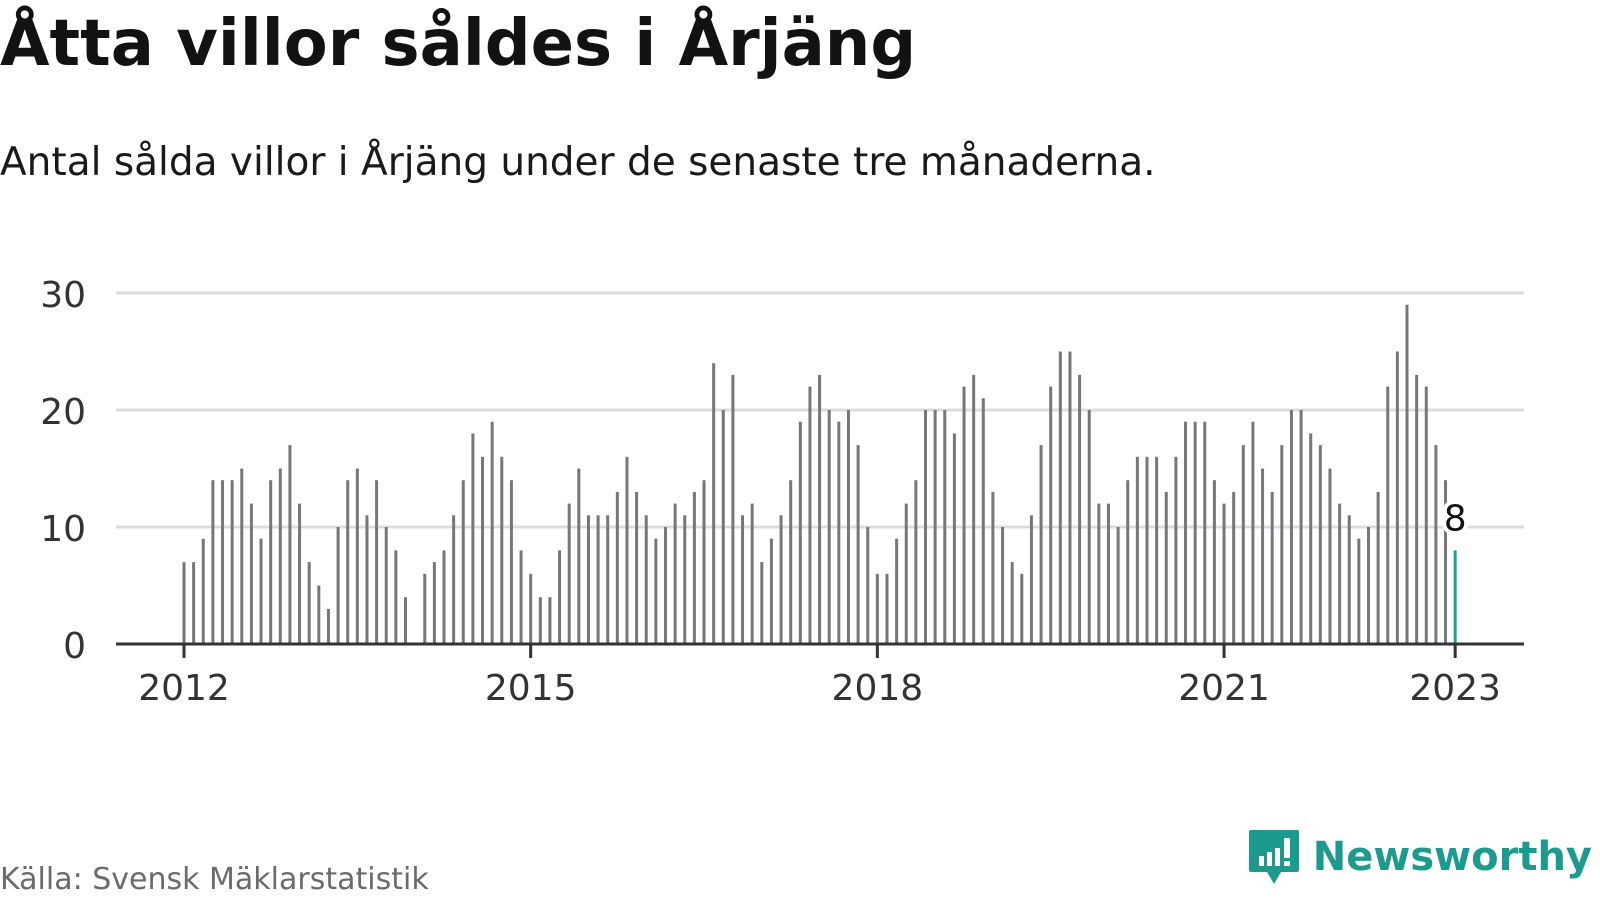 The width and height of the screenshot is (1600, 900). What do you see at coordinates (1455, 597) in the screenshot?
I see `bar-highlight` at bounding box center [1455, 597].